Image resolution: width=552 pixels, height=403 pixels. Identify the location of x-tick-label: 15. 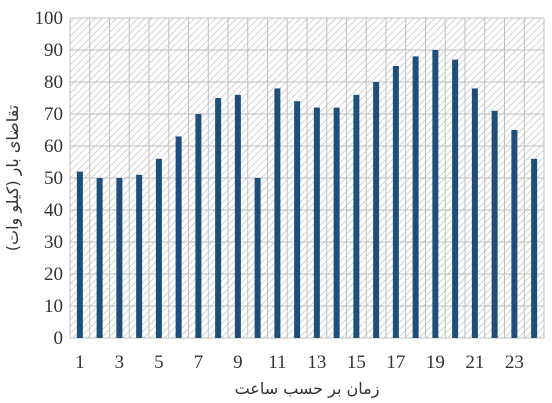
(356, 362).